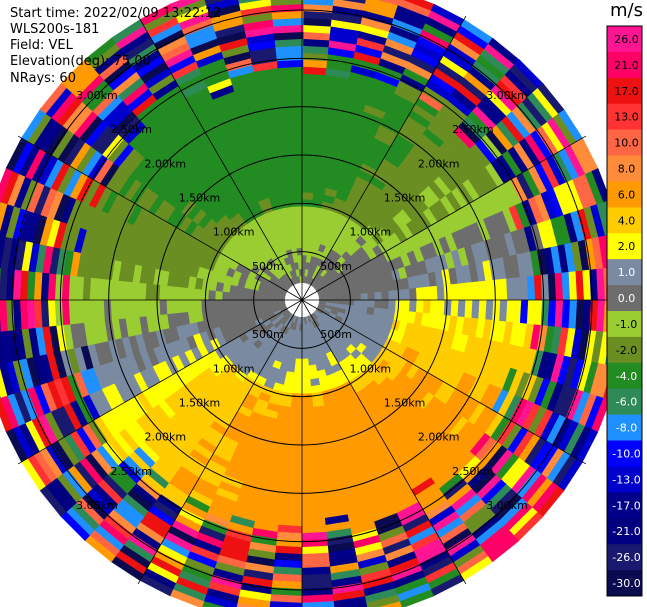 Image resolution: width=647 pixels, height=607 pixels. Describe the element at coordinates (626, 454) in the screenshot. I see `colorbar-tick-label: -10.0` at that location.